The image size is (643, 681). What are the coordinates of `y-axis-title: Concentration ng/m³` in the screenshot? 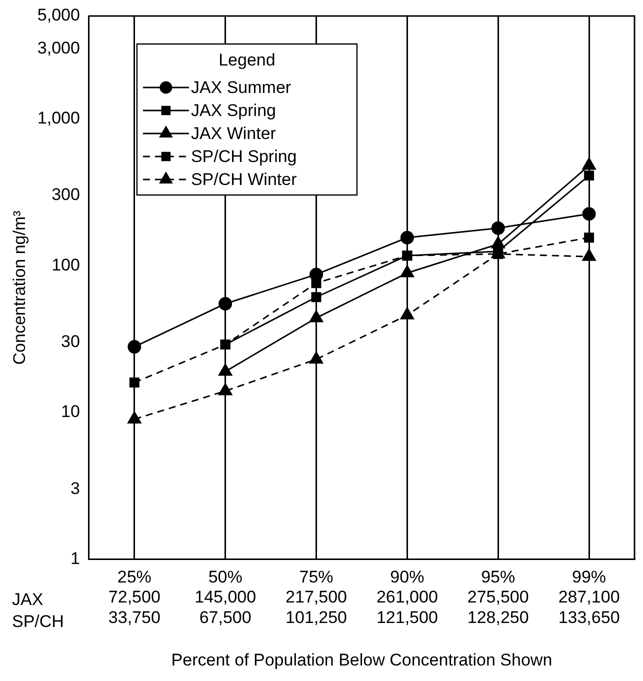 It's located at (19, 287).